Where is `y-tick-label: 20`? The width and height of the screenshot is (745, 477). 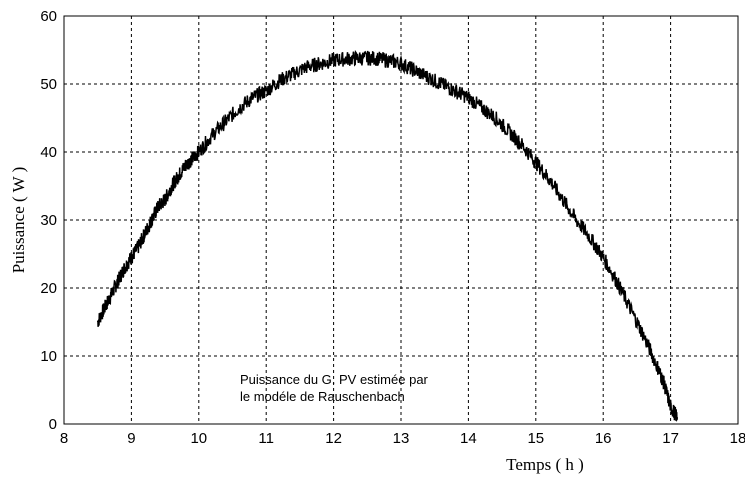 y-tick-label: 20 is located at coordinates (48, 288).